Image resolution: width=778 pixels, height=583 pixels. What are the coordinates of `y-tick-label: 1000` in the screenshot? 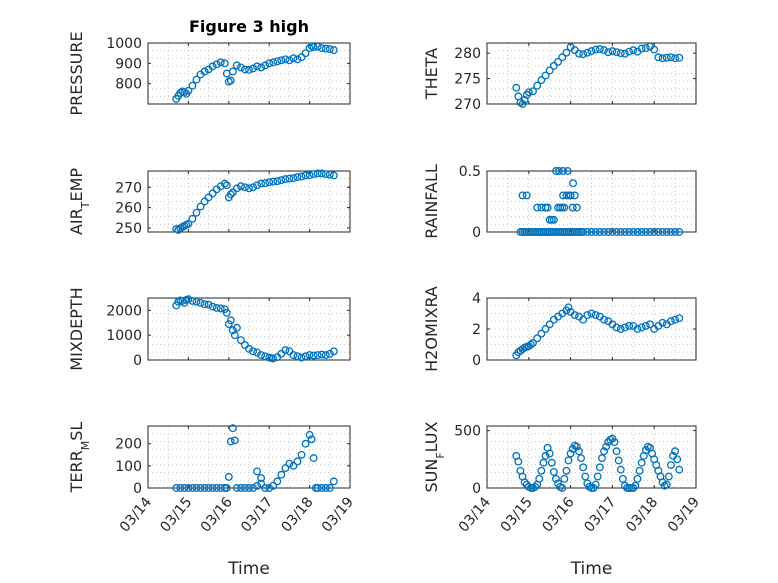 It's located at (124, 44).